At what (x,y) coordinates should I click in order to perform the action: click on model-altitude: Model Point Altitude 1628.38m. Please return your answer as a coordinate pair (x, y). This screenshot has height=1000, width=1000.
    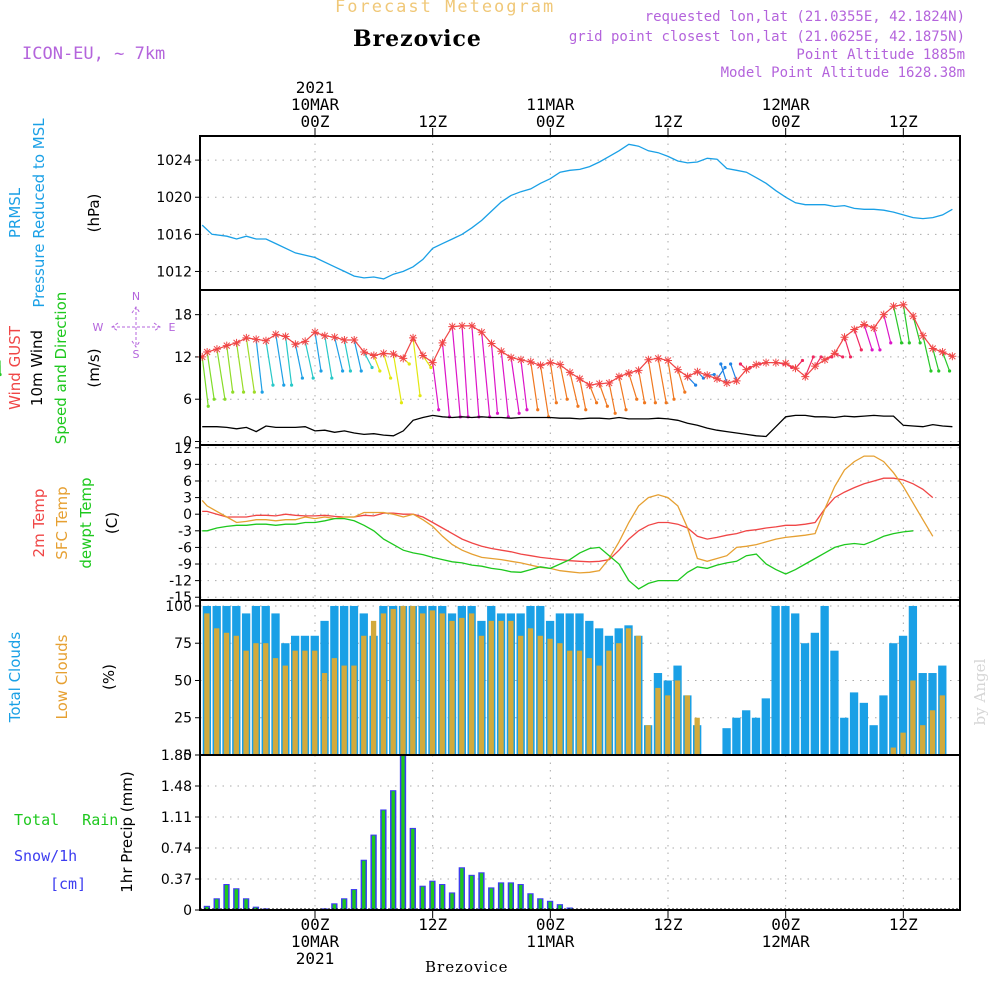
    Looking at the image, I should click on (842, 73).